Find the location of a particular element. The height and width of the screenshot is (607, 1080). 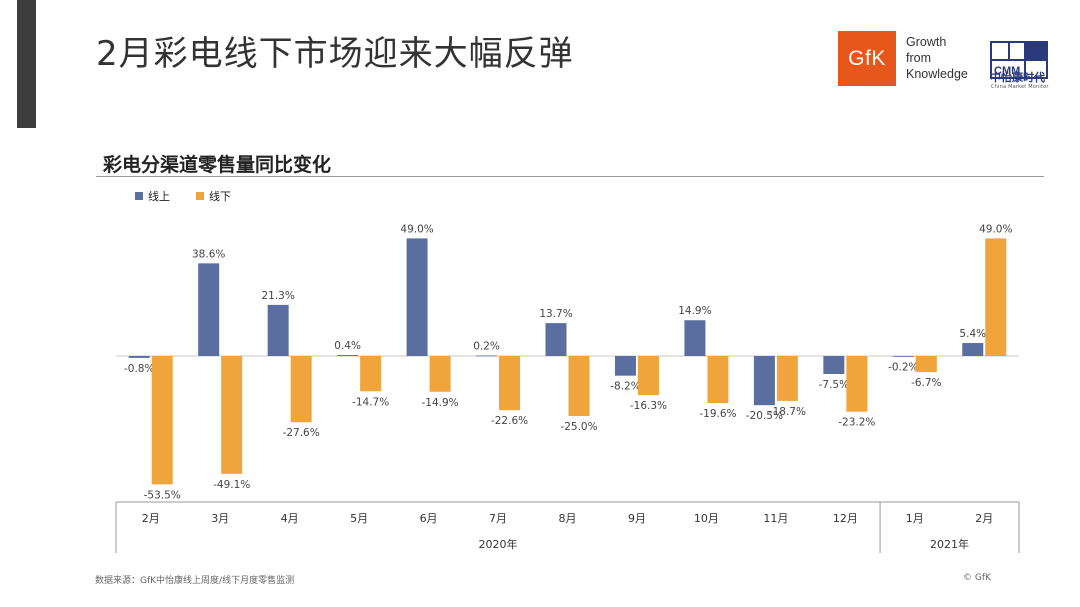

title-divider is located at coordinates (570, 176).